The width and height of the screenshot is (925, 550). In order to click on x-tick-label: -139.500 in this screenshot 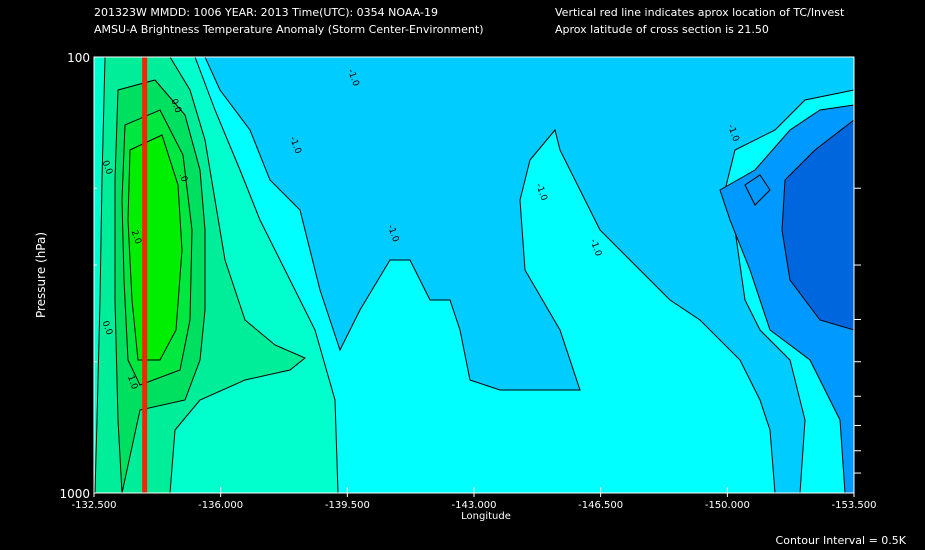, I will do `click(347, 505)`.